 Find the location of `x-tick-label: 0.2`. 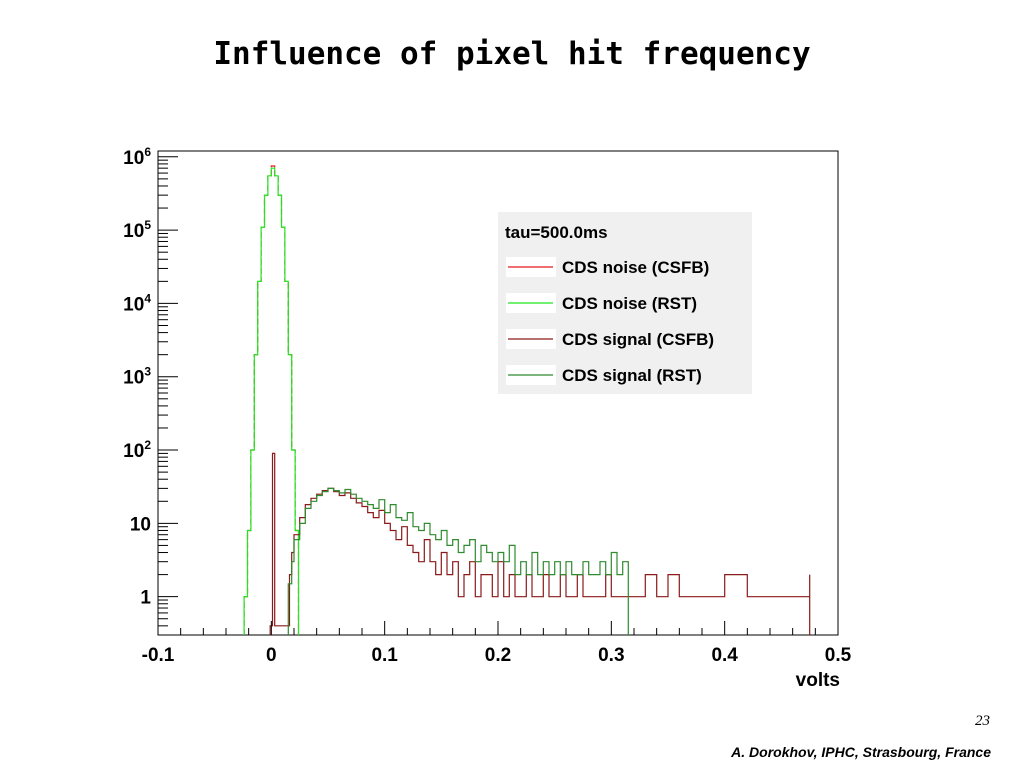

x-tick-label: 0.2 is located at coordinates (498, 655).